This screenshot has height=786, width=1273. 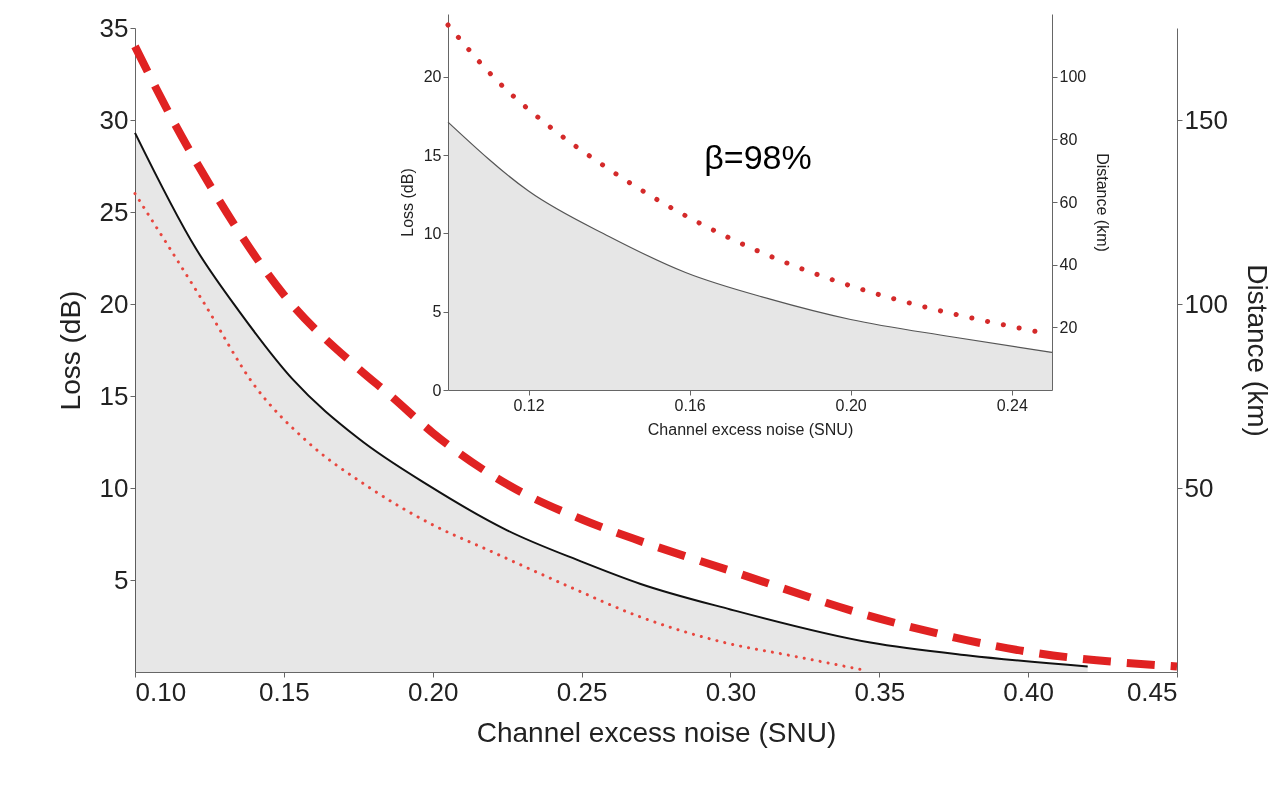 I want to click on y2-tick-label: 60, so click(x=1068, y=202).